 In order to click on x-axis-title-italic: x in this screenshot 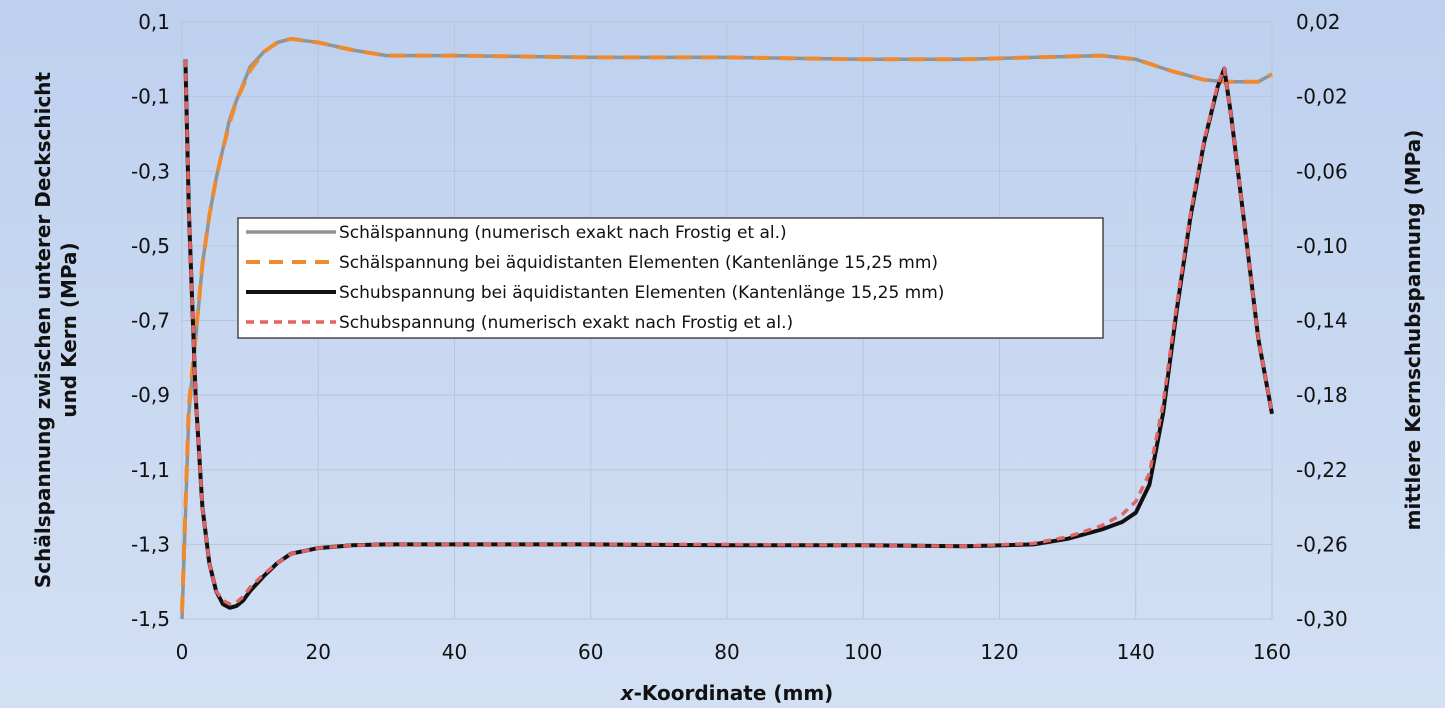, I will do `click(627, 693)`.